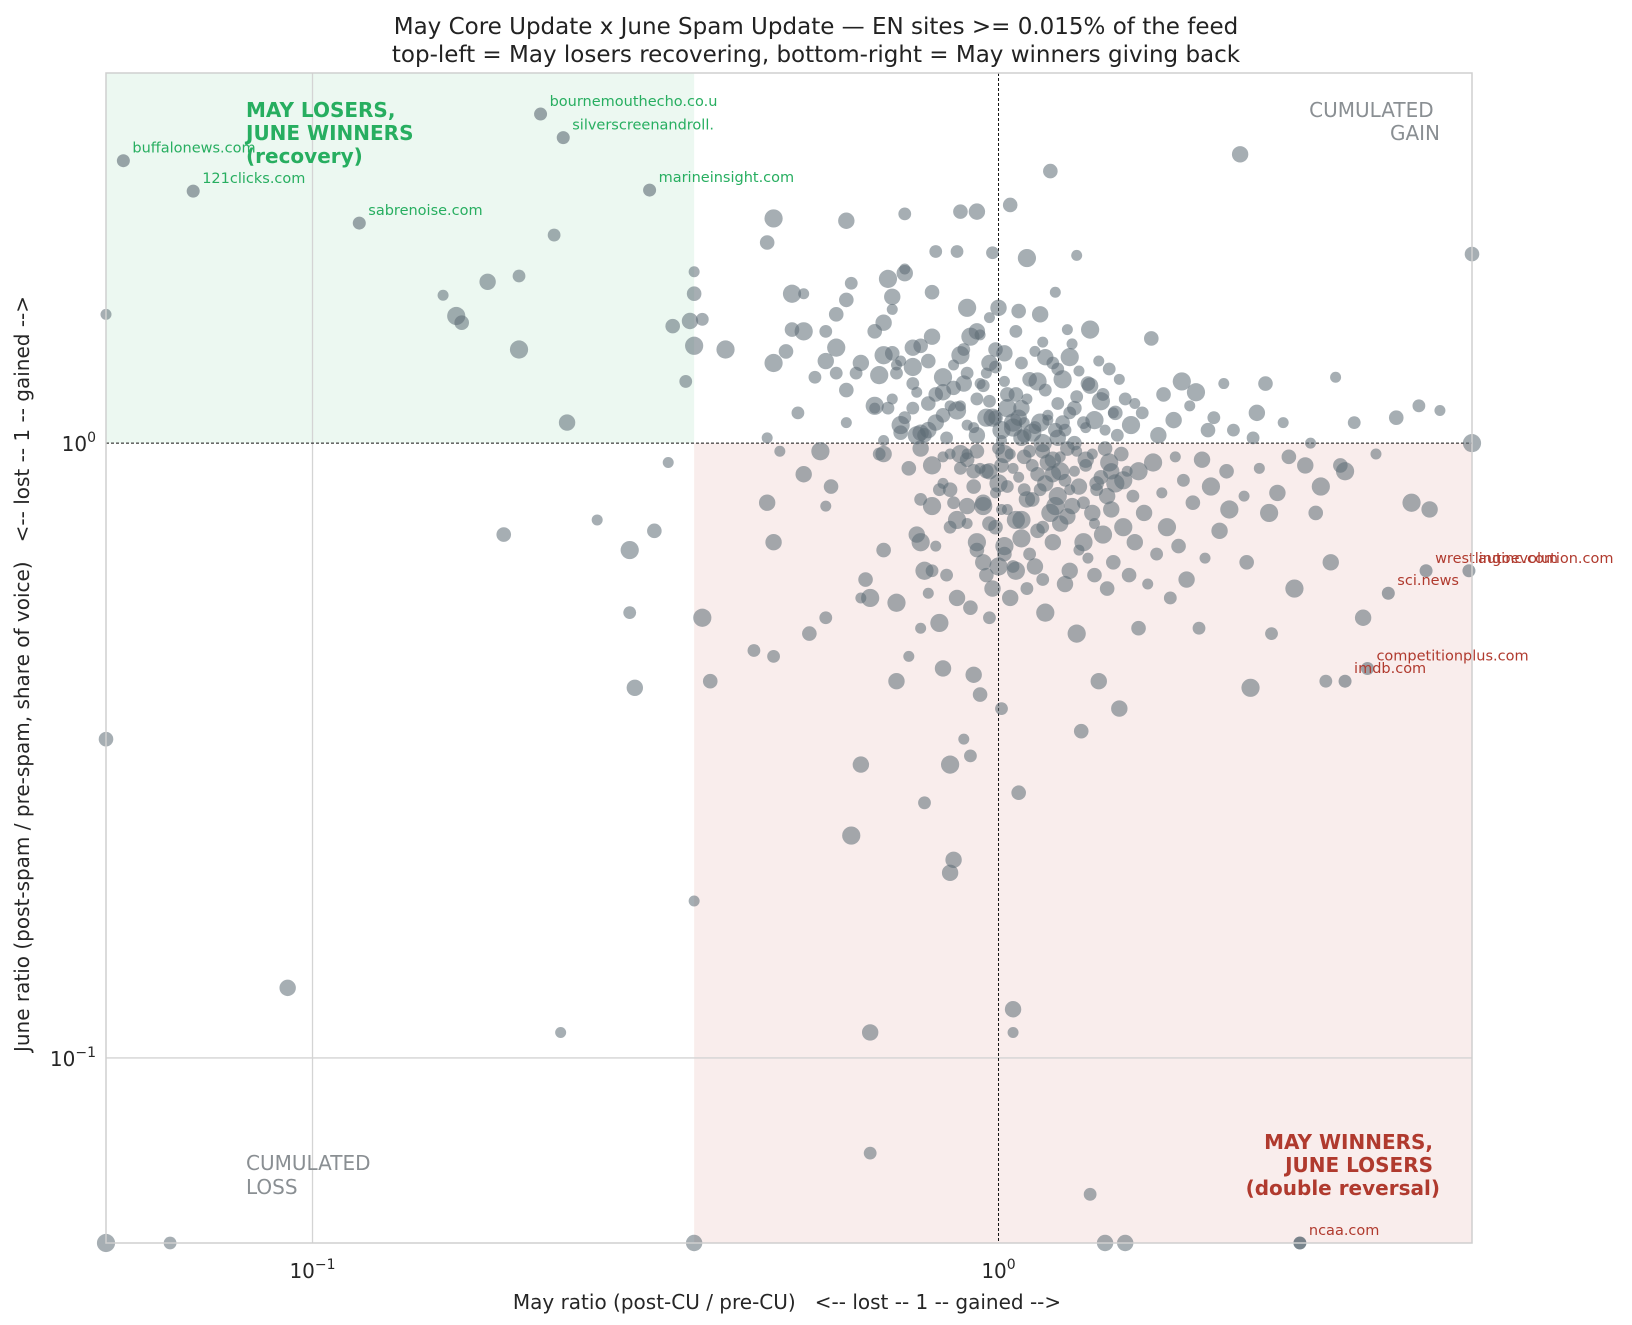  Describe the element at coordinates (253, 179) in the screenshot. I see `point-label: 121clicks.com` at that location.